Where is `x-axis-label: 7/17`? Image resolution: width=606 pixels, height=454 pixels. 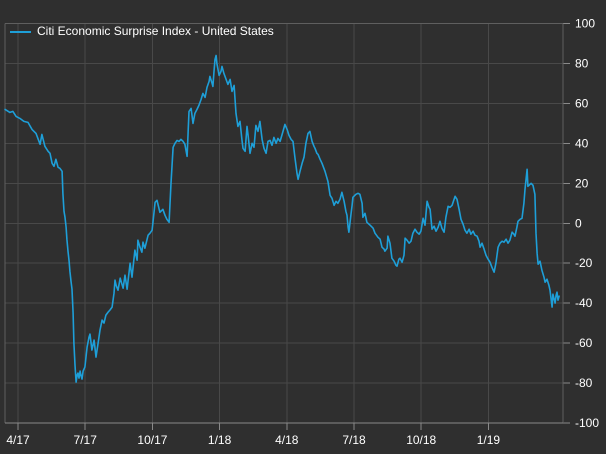 x-axis-label: 7/17 is located at coordinates (86, 440).